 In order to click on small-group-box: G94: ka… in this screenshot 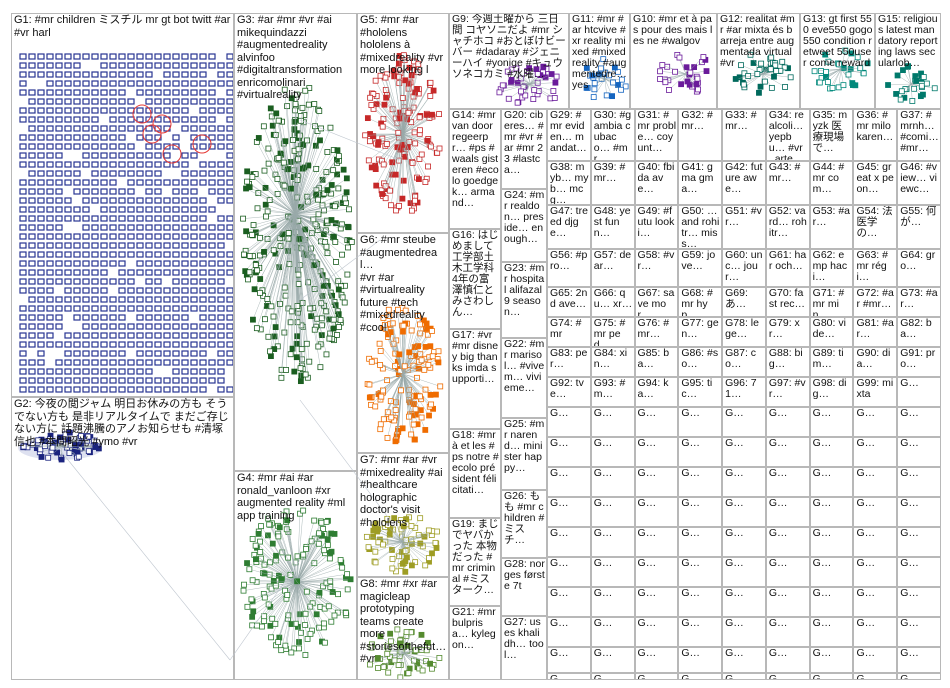, I will do `click(656, 392)`.